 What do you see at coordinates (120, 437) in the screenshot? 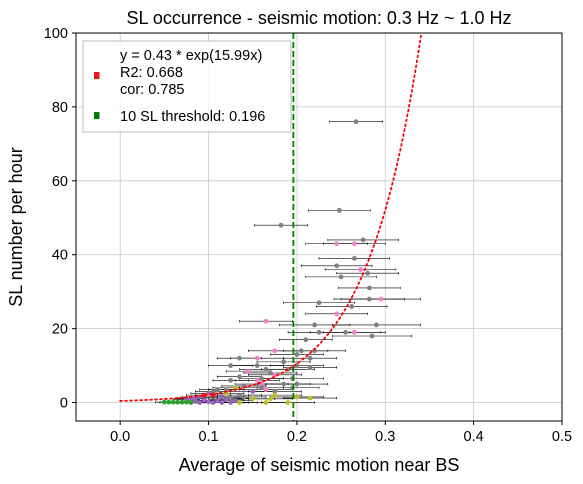
I see `x-tick-label: 0.0` at bounding box center [120, 437].